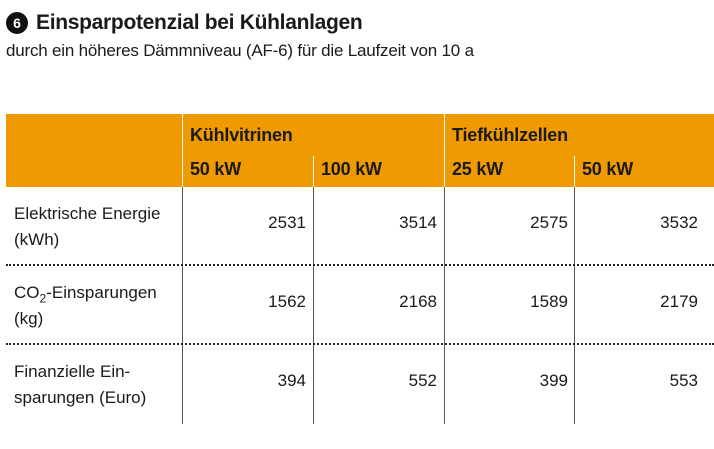  Describe the element at coordinates (478, 169) in the screenshot. I see `column-header-3: 25 kW` at that location.